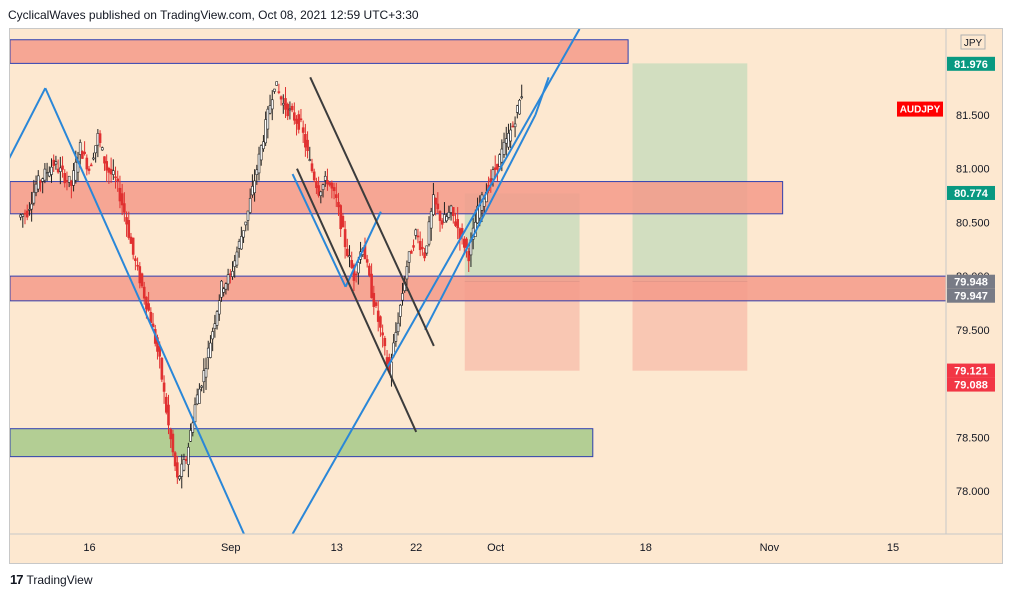 Image resolution: width=1009 pixels, height=598 pixels. Describe the element at coordinates (971, 65) in the screenshot. I see `price-marker-label: 81.976` at that location.